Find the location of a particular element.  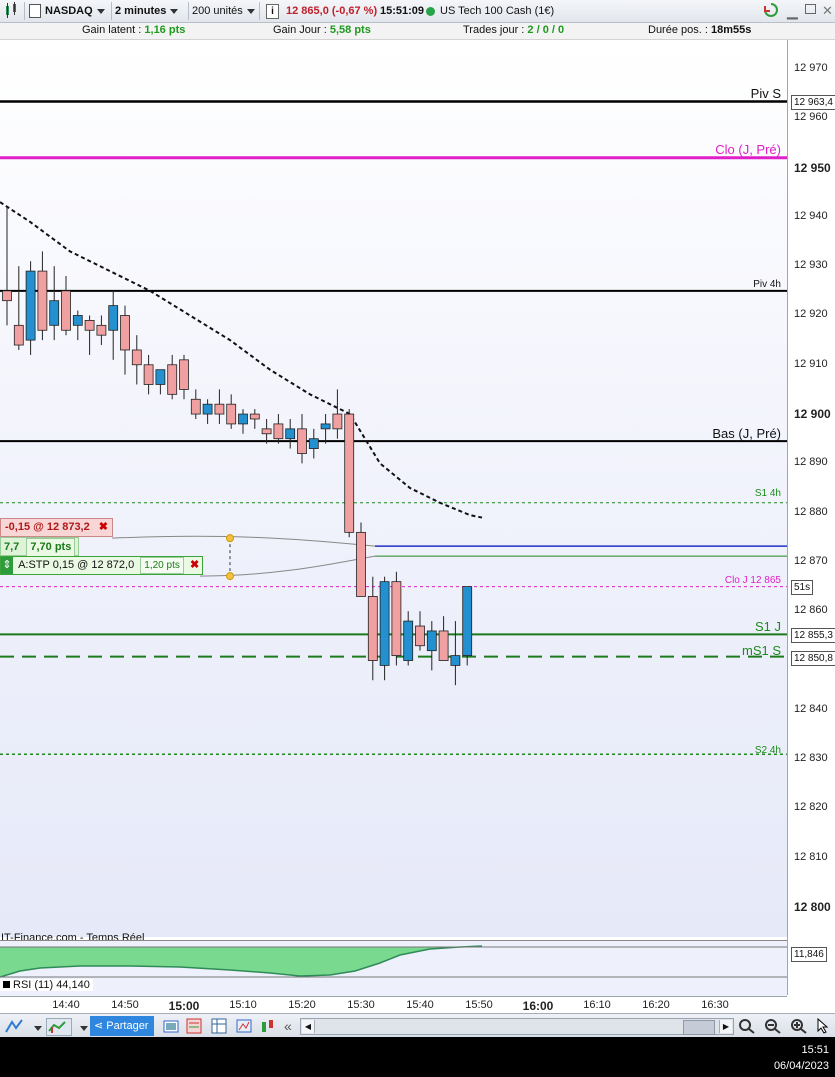

pnl-value: 7,70 pts is located at coordinates (51, 547).